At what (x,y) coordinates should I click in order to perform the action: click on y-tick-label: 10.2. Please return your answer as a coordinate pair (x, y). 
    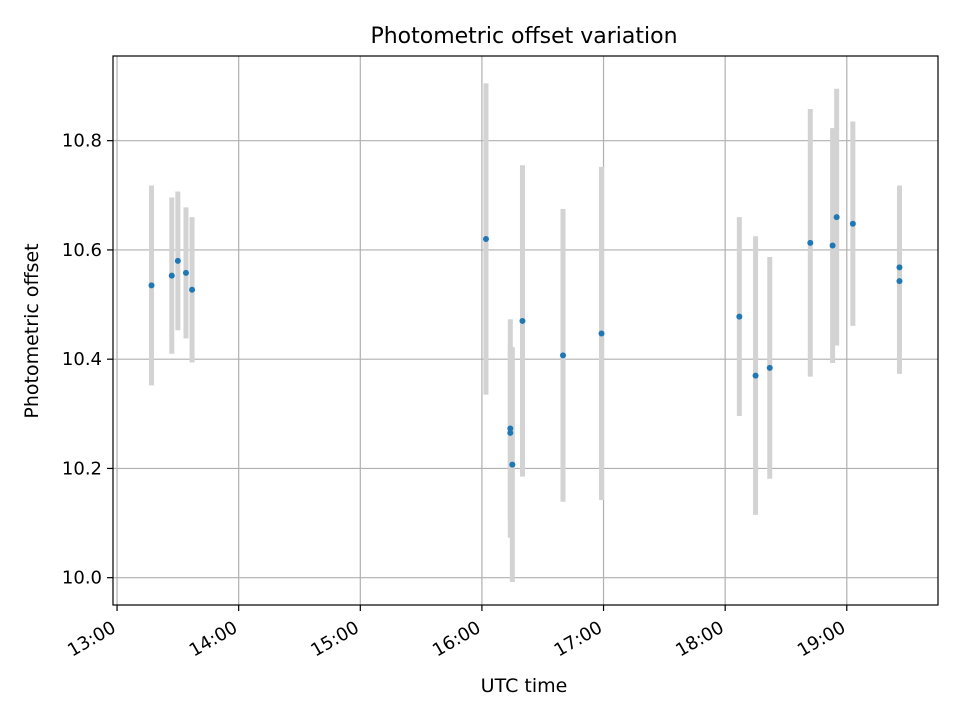
    Looking at the image, I should click on (82, 468).